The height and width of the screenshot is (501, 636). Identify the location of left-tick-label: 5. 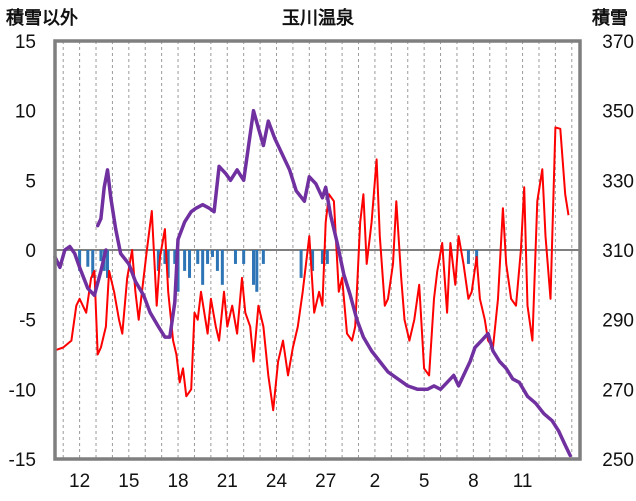
(30, 181).